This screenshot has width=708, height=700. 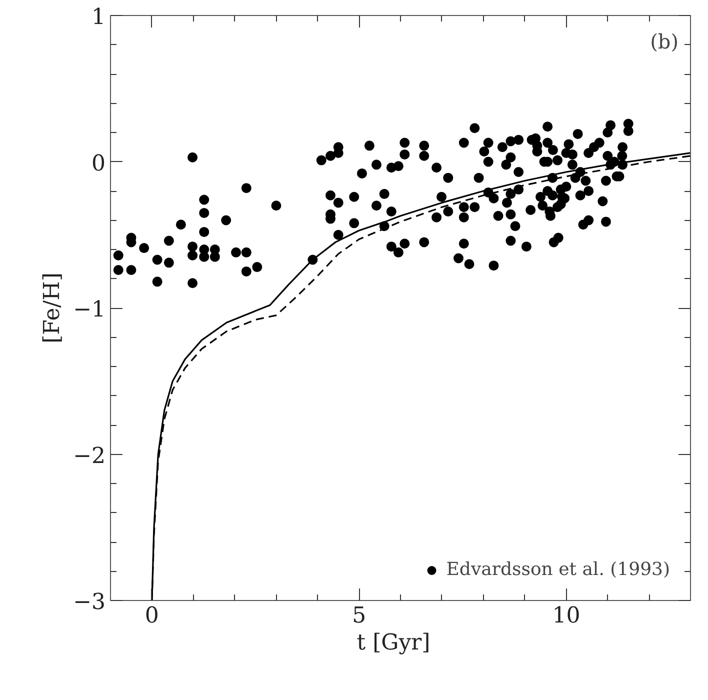 I want to click on annotation: (b), so click(x=664, y=42).